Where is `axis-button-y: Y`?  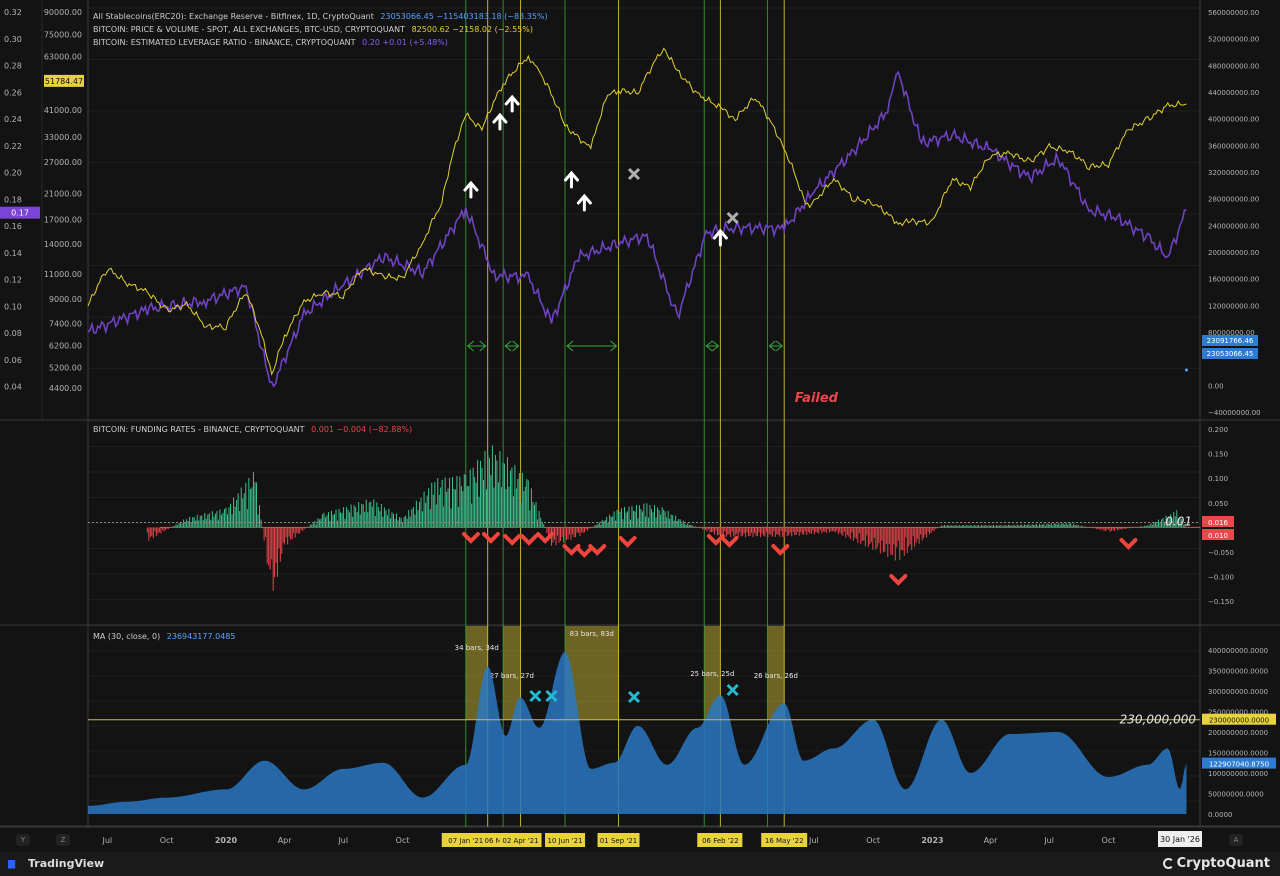 axis-button-y: Y is located at coordinates (23, 840).